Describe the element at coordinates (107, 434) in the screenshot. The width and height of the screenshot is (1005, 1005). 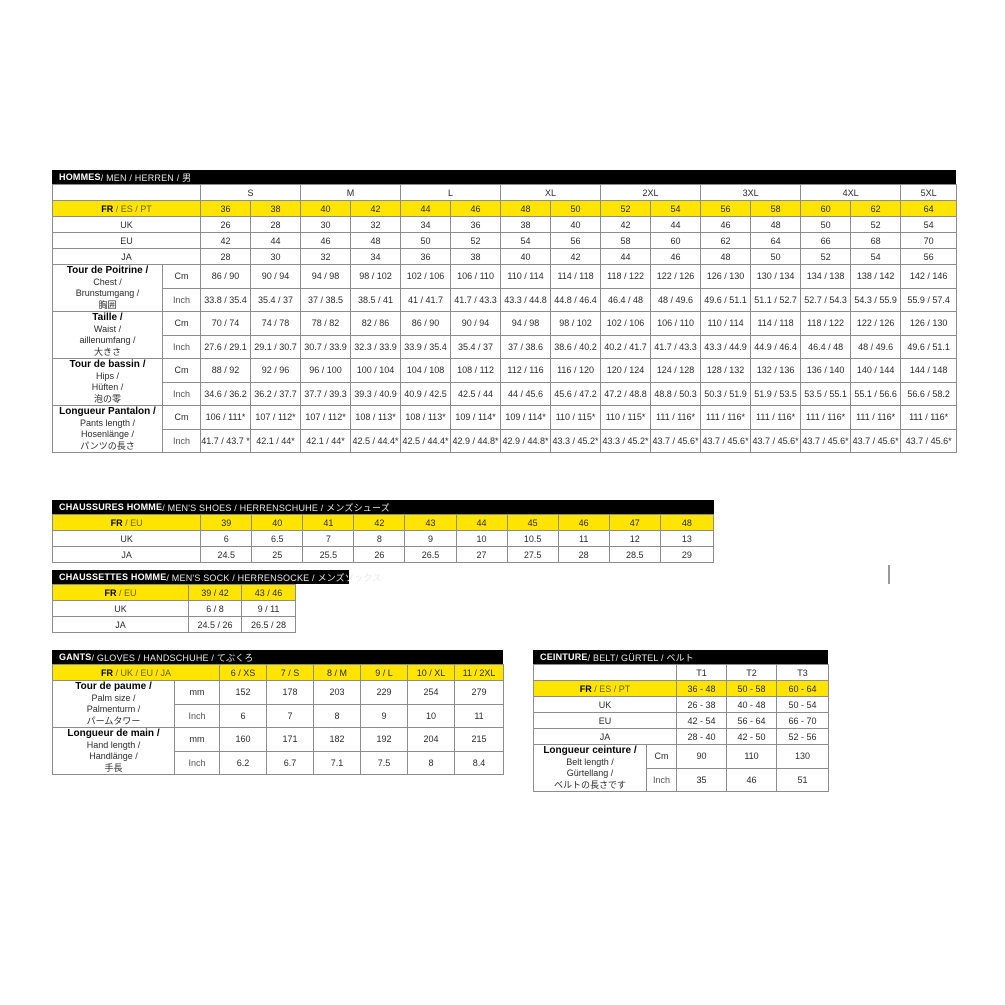
I see `men-measure-pants-line2: Hosenlänge /` at that location.